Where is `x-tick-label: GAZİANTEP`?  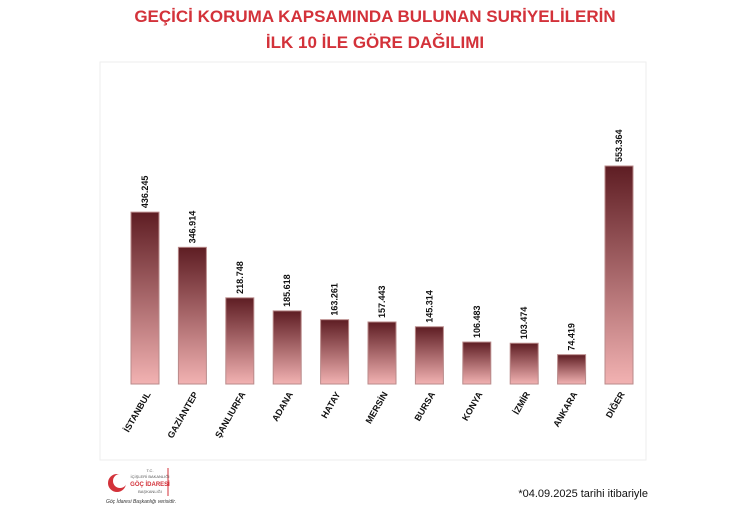
x-tick-label: GAZİANTEP is located at coordinates (182, 415).